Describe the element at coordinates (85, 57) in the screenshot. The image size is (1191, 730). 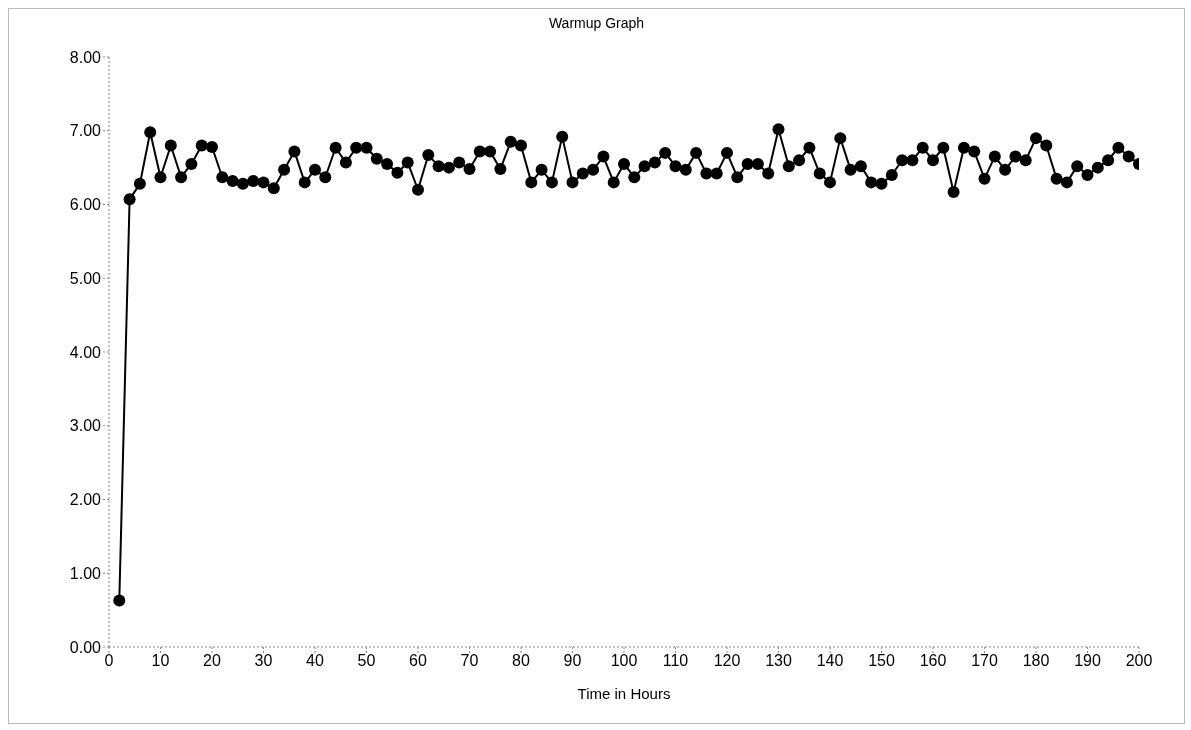
I see `y-tick-label: 8.00` at that location.